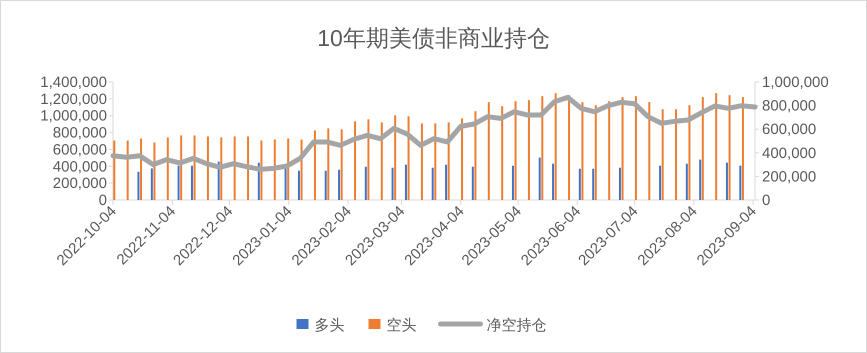  What do you see at coordinates (516, 325) in the screenshot?
I see `legend-label: 净空持仓` at bounding box center [516, 325].